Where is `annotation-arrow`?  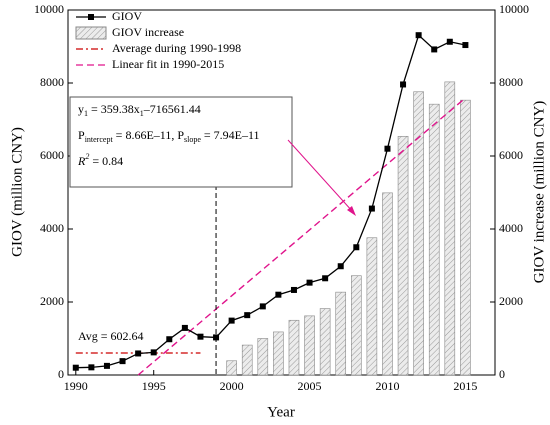
annotation-arrow is located at coordinates (320, 176).